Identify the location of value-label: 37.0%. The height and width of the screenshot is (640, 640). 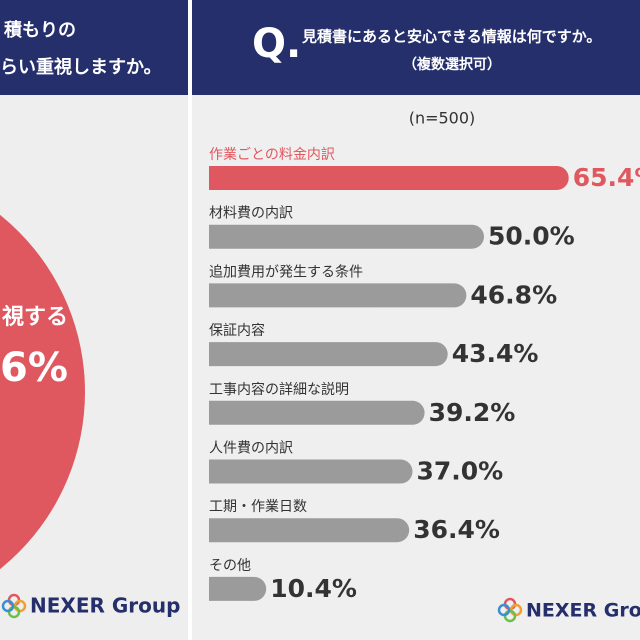
(460, 471).